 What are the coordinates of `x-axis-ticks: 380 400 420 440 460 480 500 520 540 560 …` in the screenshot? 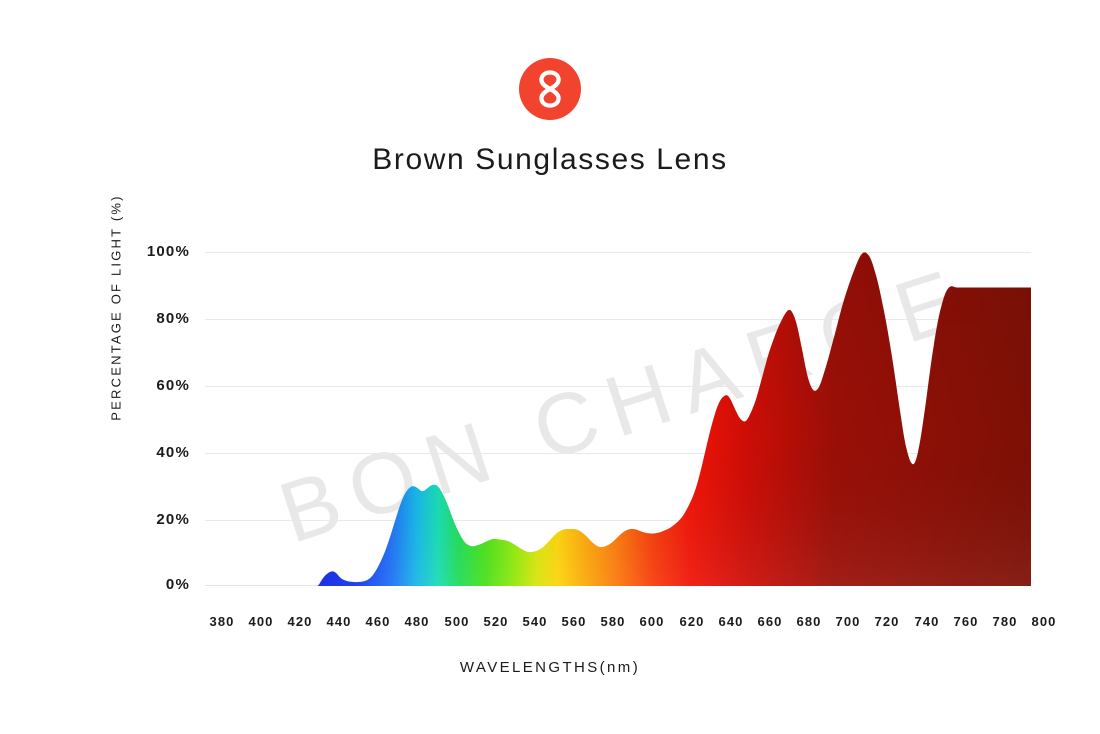 It's located at (630, 624).